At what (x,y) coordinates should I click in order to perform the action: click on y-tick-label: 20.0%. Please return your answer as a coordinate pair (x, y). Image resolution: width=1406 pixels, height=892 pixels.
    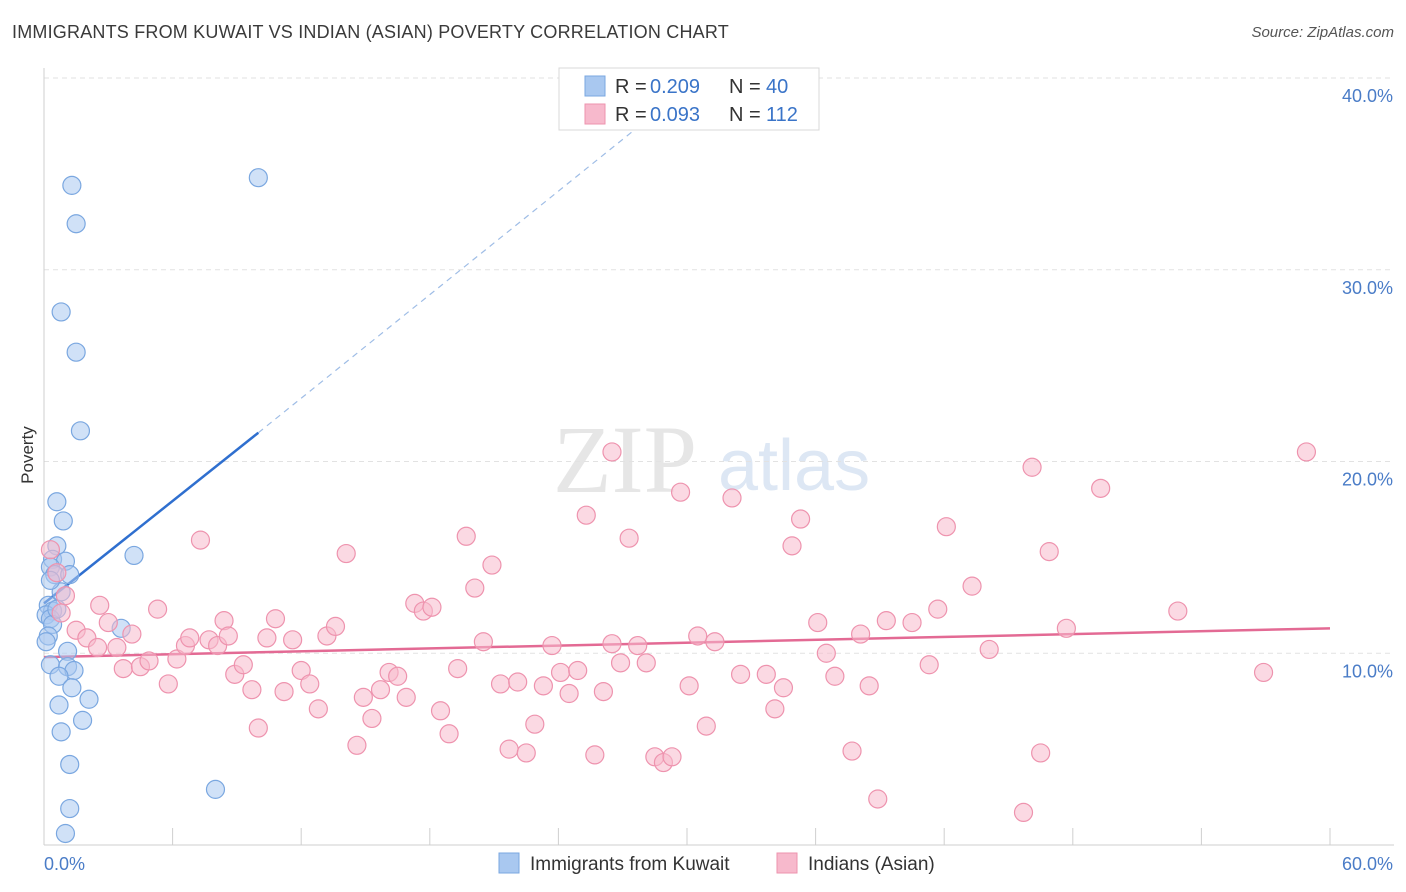
    Looking at the image, I should click on (1367, 480).